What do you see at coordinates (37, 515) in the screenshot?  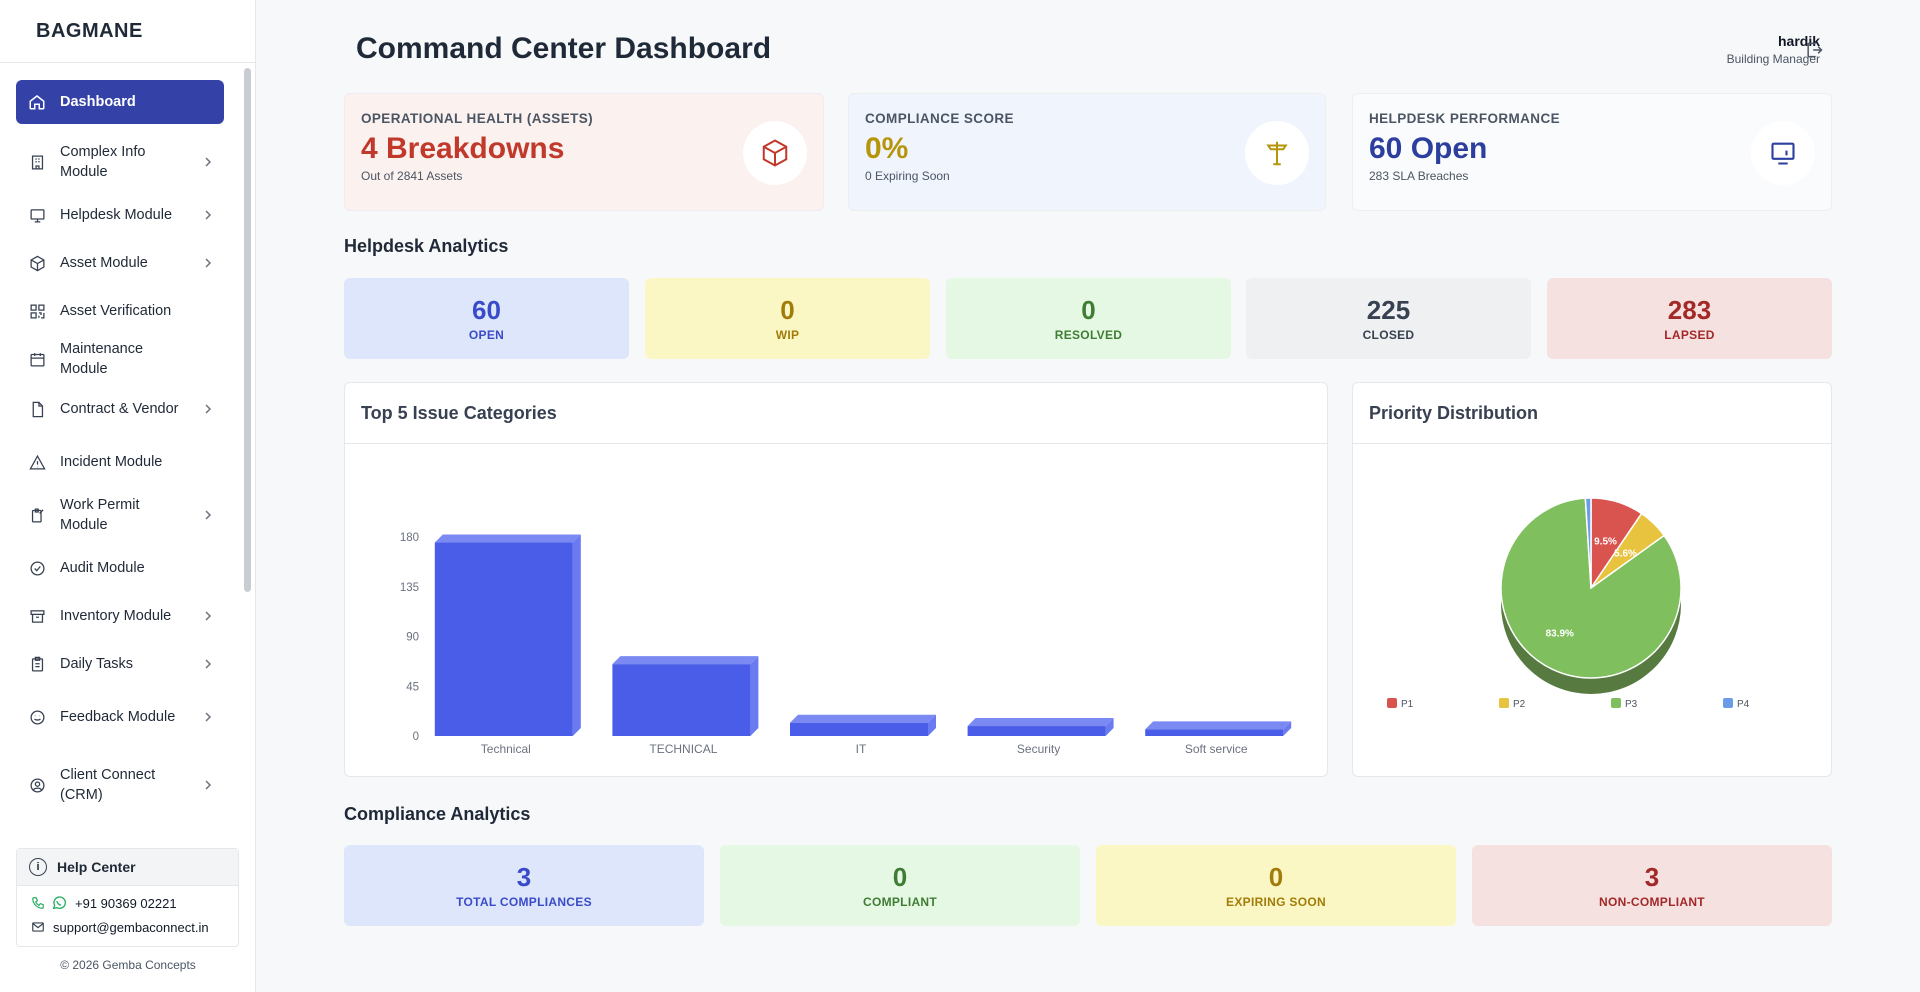 I see `clipboard-icon` at bounding box center [37, 515].